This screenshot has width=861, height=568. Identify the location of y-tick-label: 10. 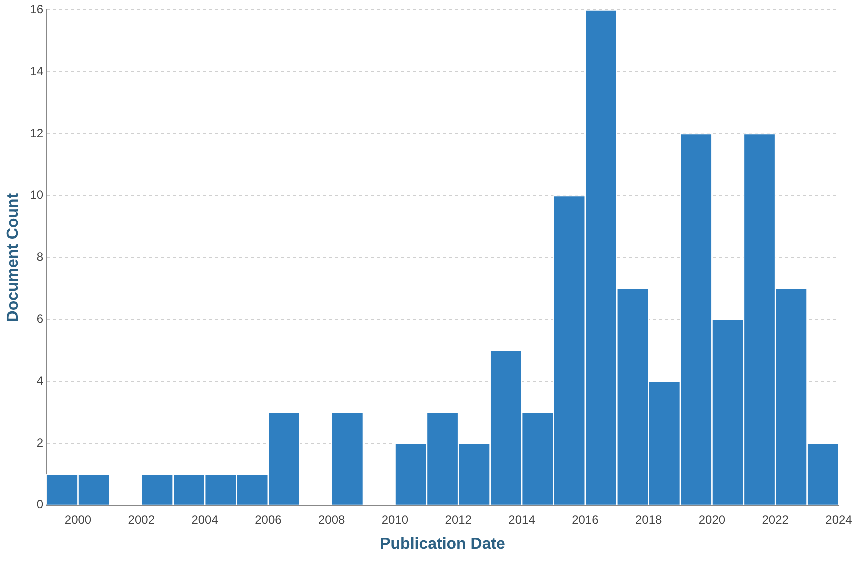
(37, 195).